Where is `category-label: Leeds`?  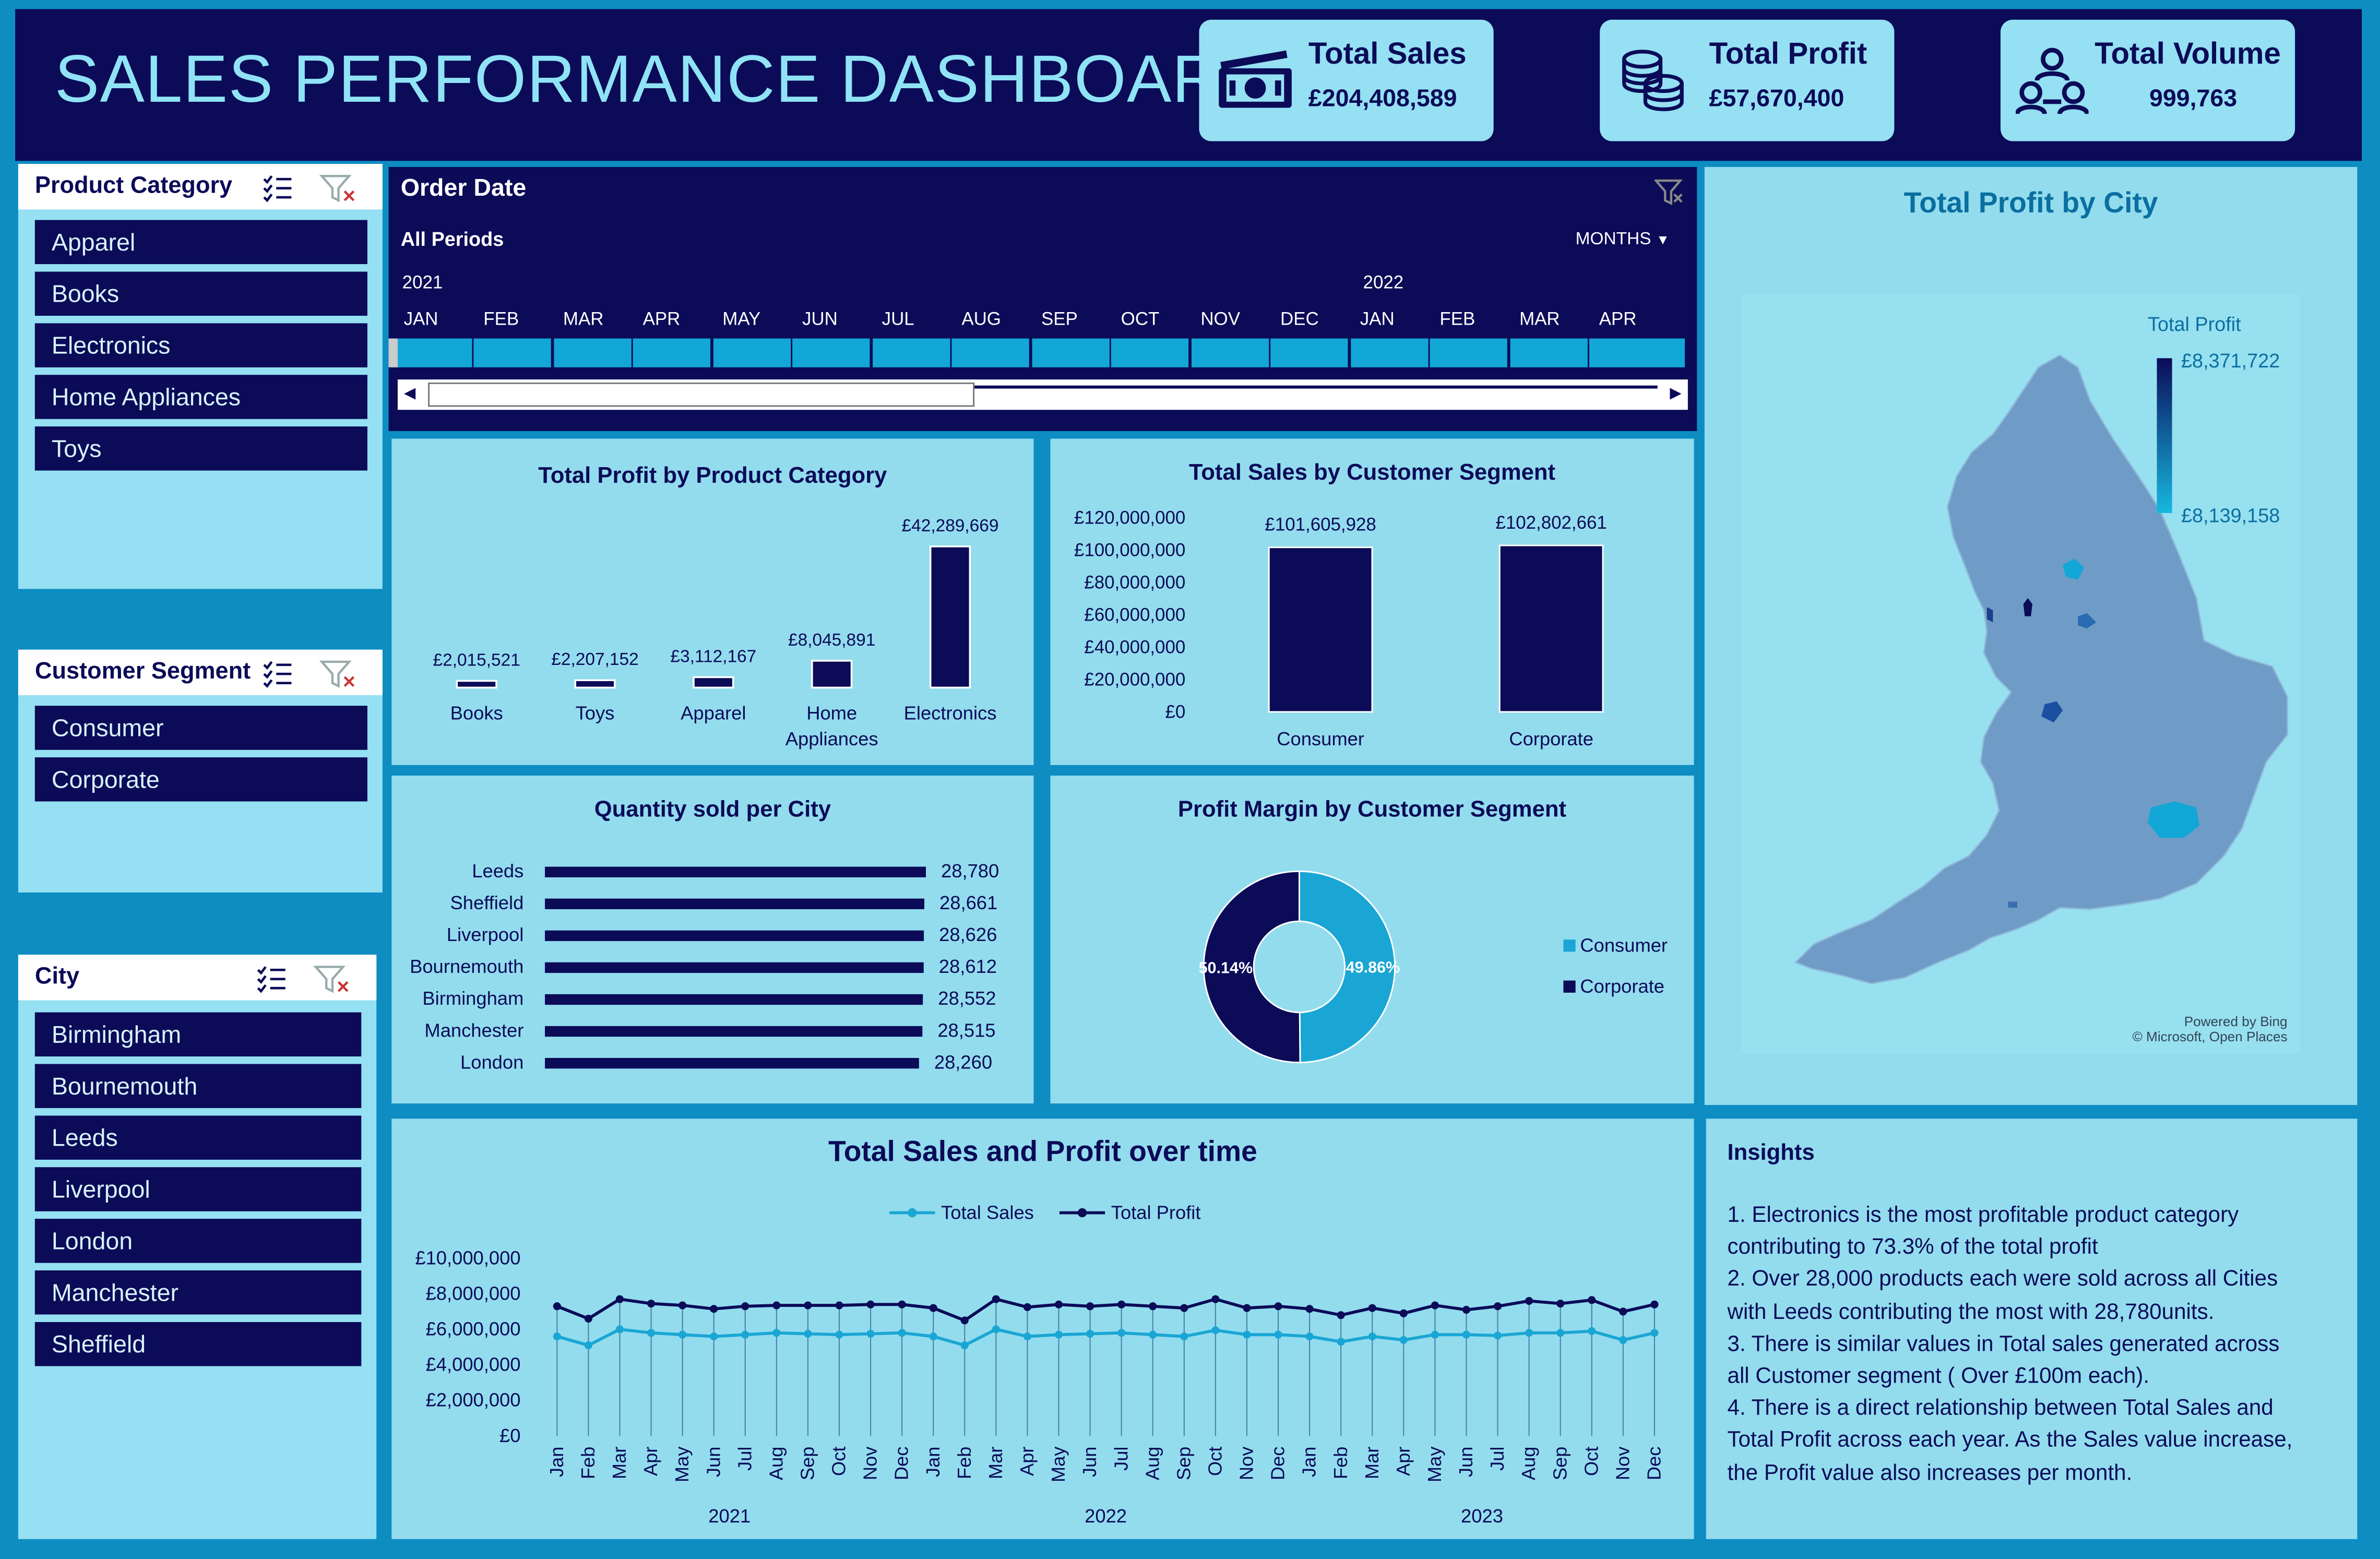 category-label: Leeds is located at coordinates (497, 871).